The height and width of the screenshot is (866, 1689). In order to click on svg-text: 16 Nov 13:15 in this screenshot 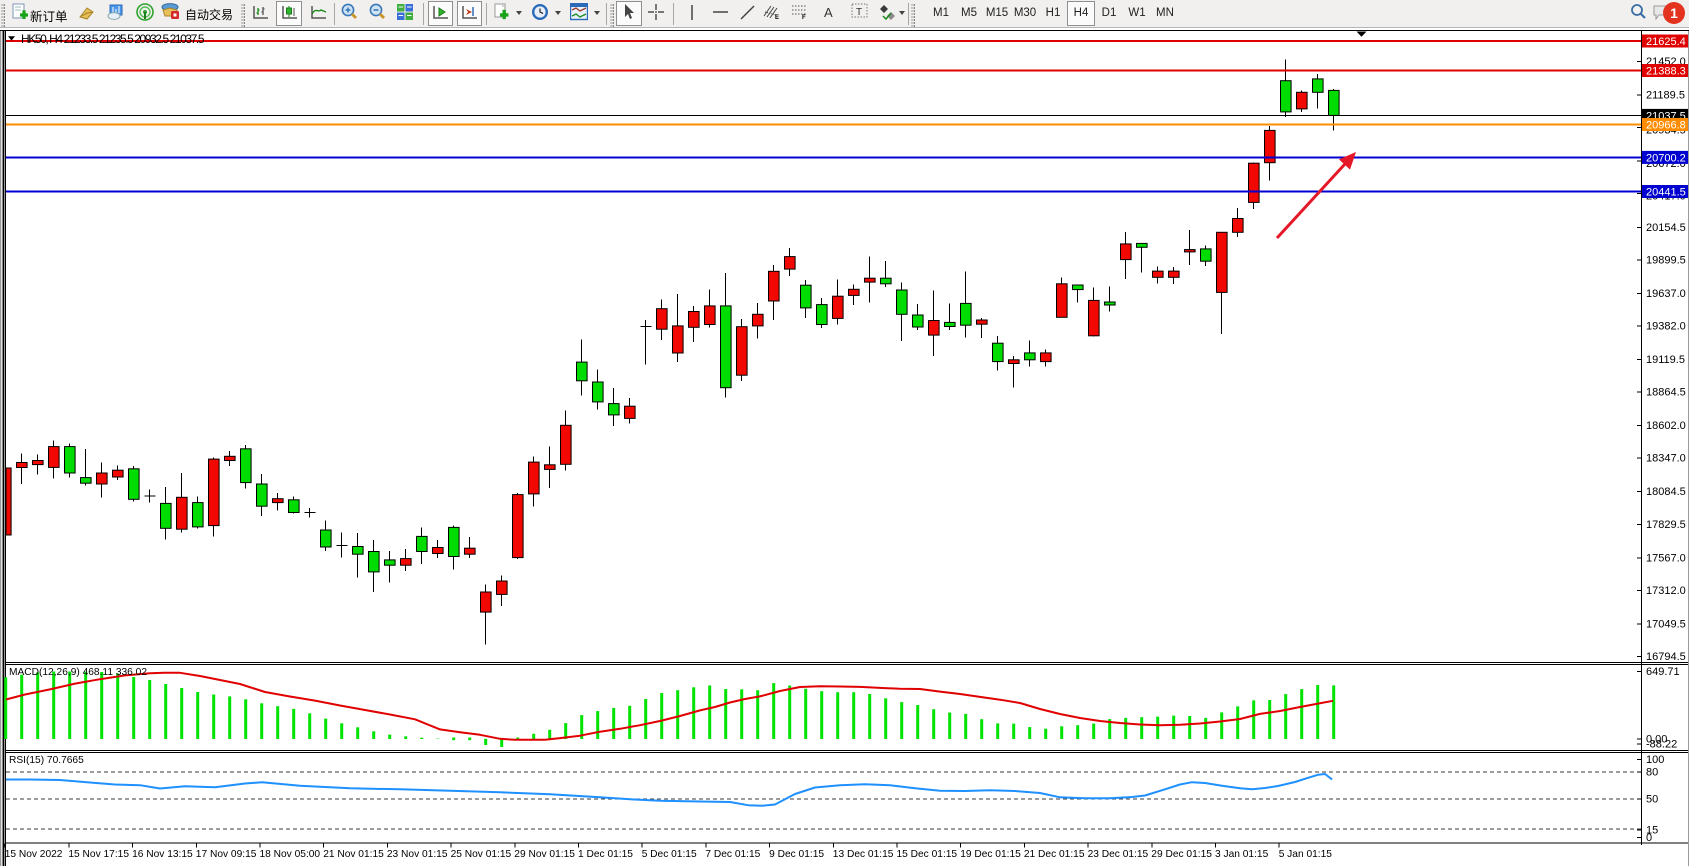, I will do `click(162, 854)`.